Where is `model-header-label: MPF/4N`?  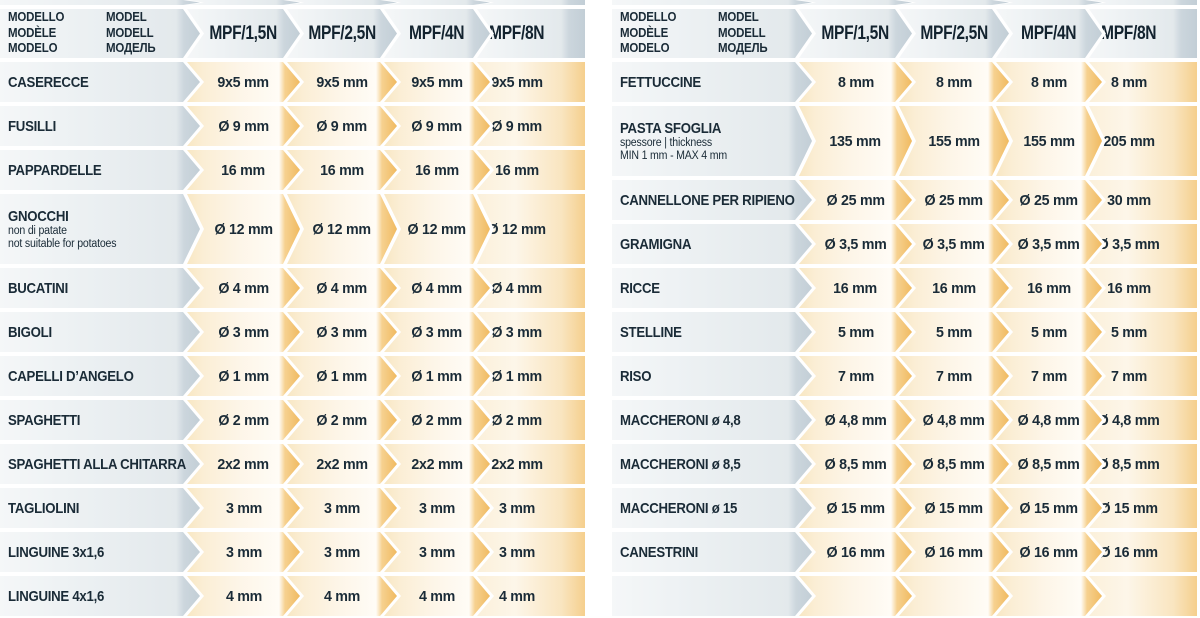 model-header-label: MPF/4N is located at coordinates (437, 33).